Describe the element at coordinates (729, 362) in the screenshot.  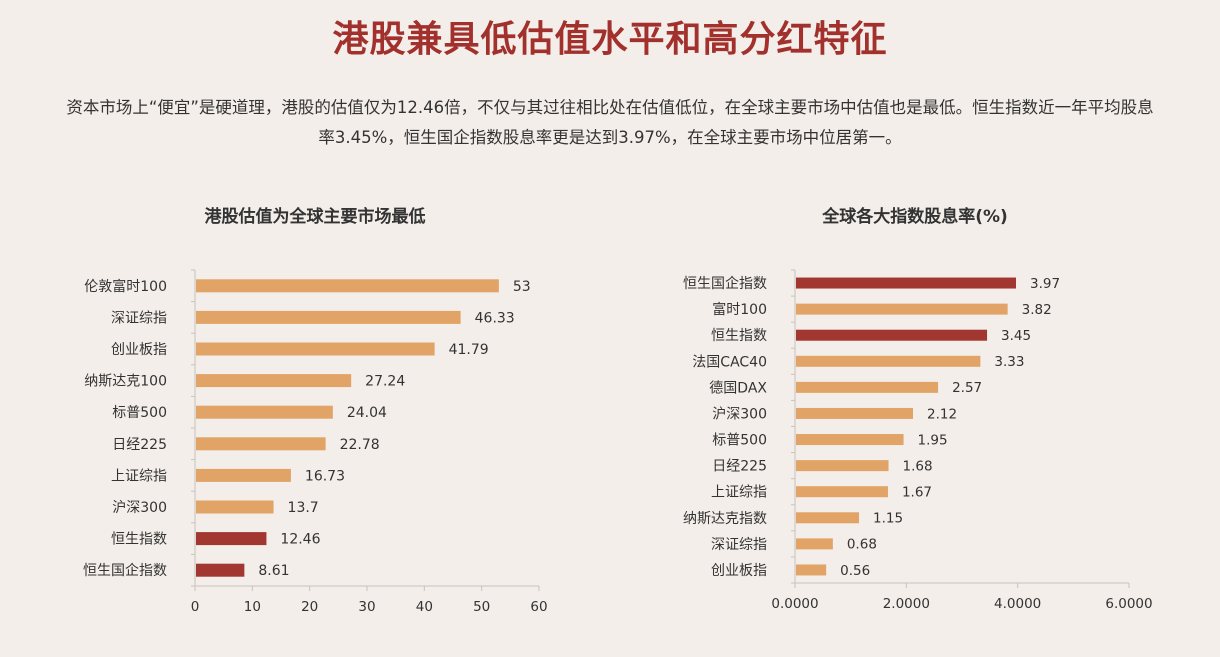
I see `category-label: 法国CAC40` at that location.